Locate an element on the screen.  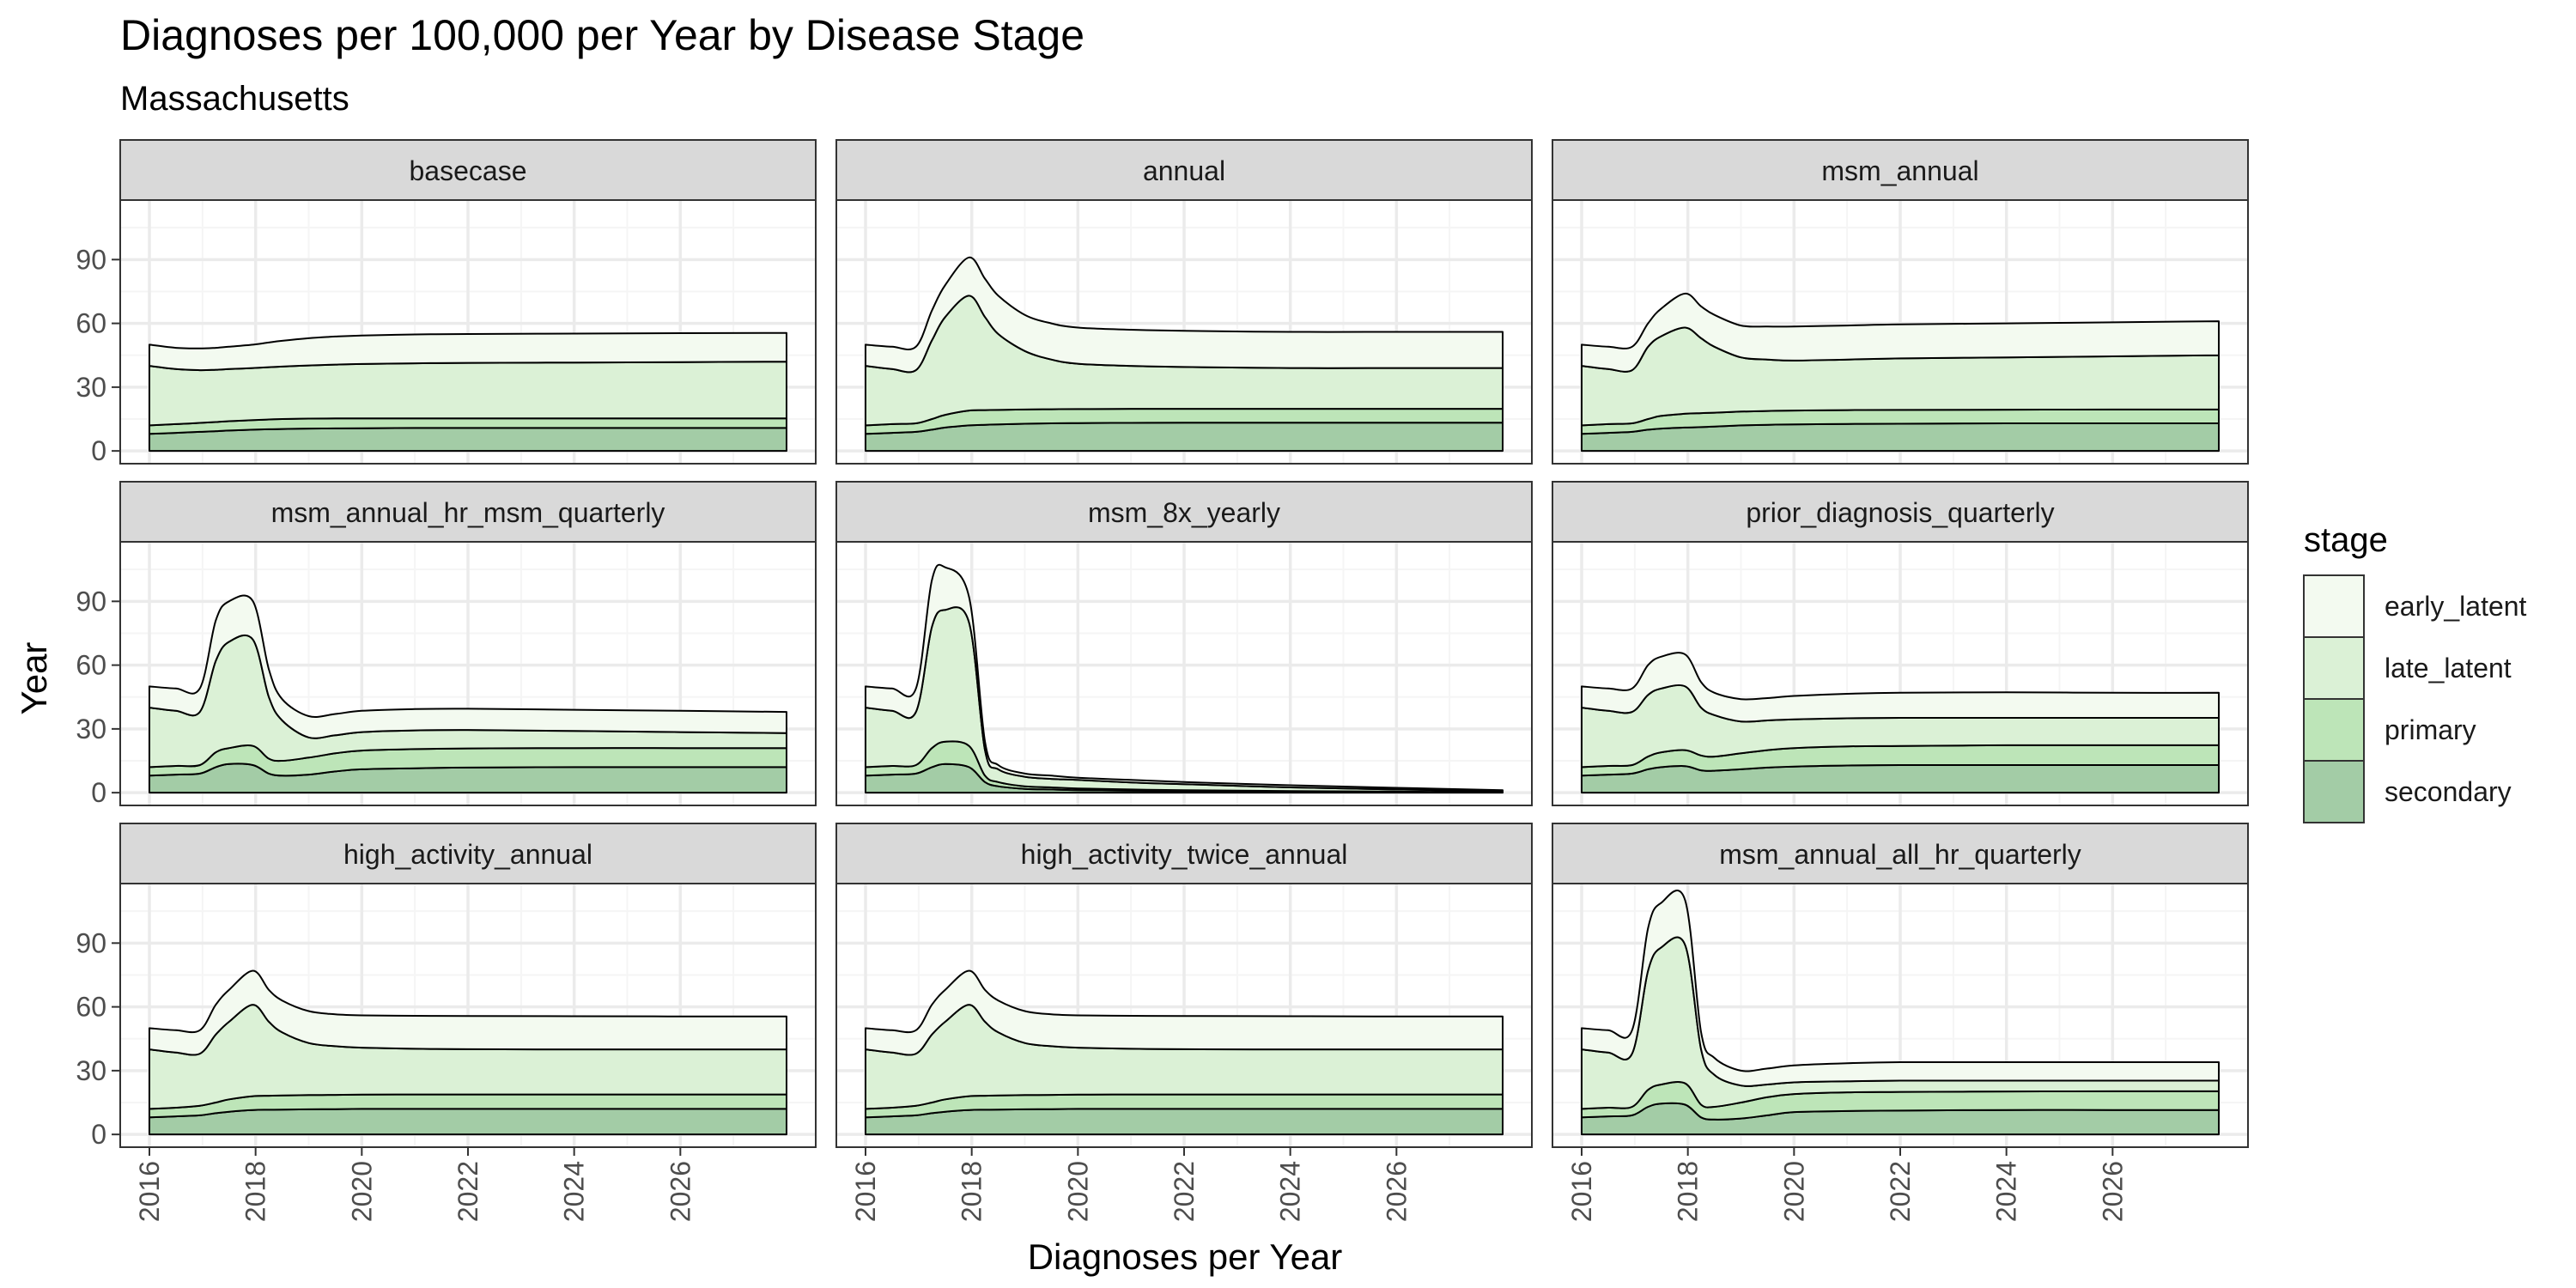
facet-strip-label: annual is located at coordinates (1184, 170).